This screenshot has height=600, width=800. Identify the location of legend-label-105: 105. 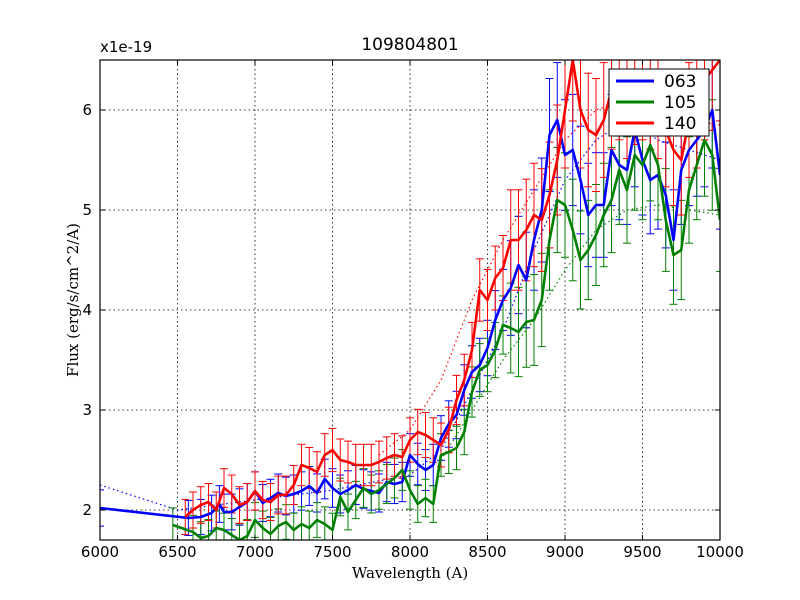
(680, 103).